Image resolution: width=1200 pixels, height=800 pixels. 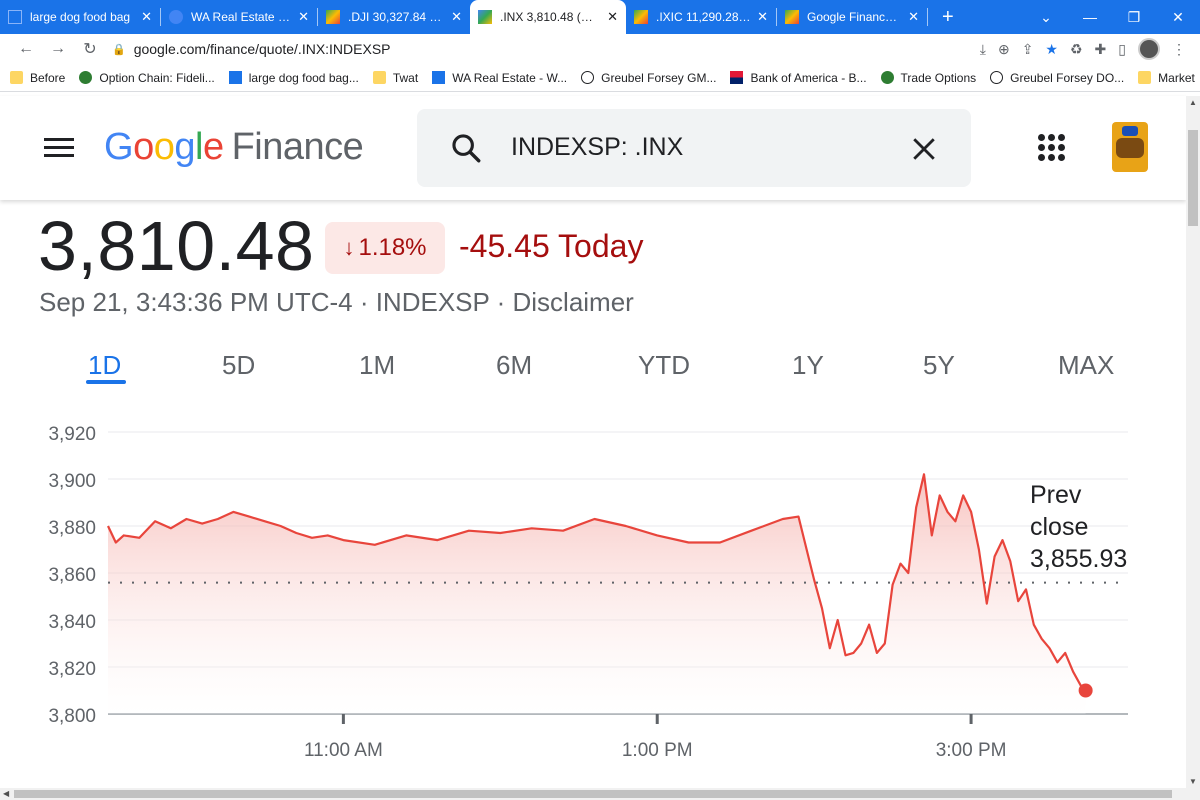 I want to click on y-tick-label: 3,880, so click(x=72, y=528).